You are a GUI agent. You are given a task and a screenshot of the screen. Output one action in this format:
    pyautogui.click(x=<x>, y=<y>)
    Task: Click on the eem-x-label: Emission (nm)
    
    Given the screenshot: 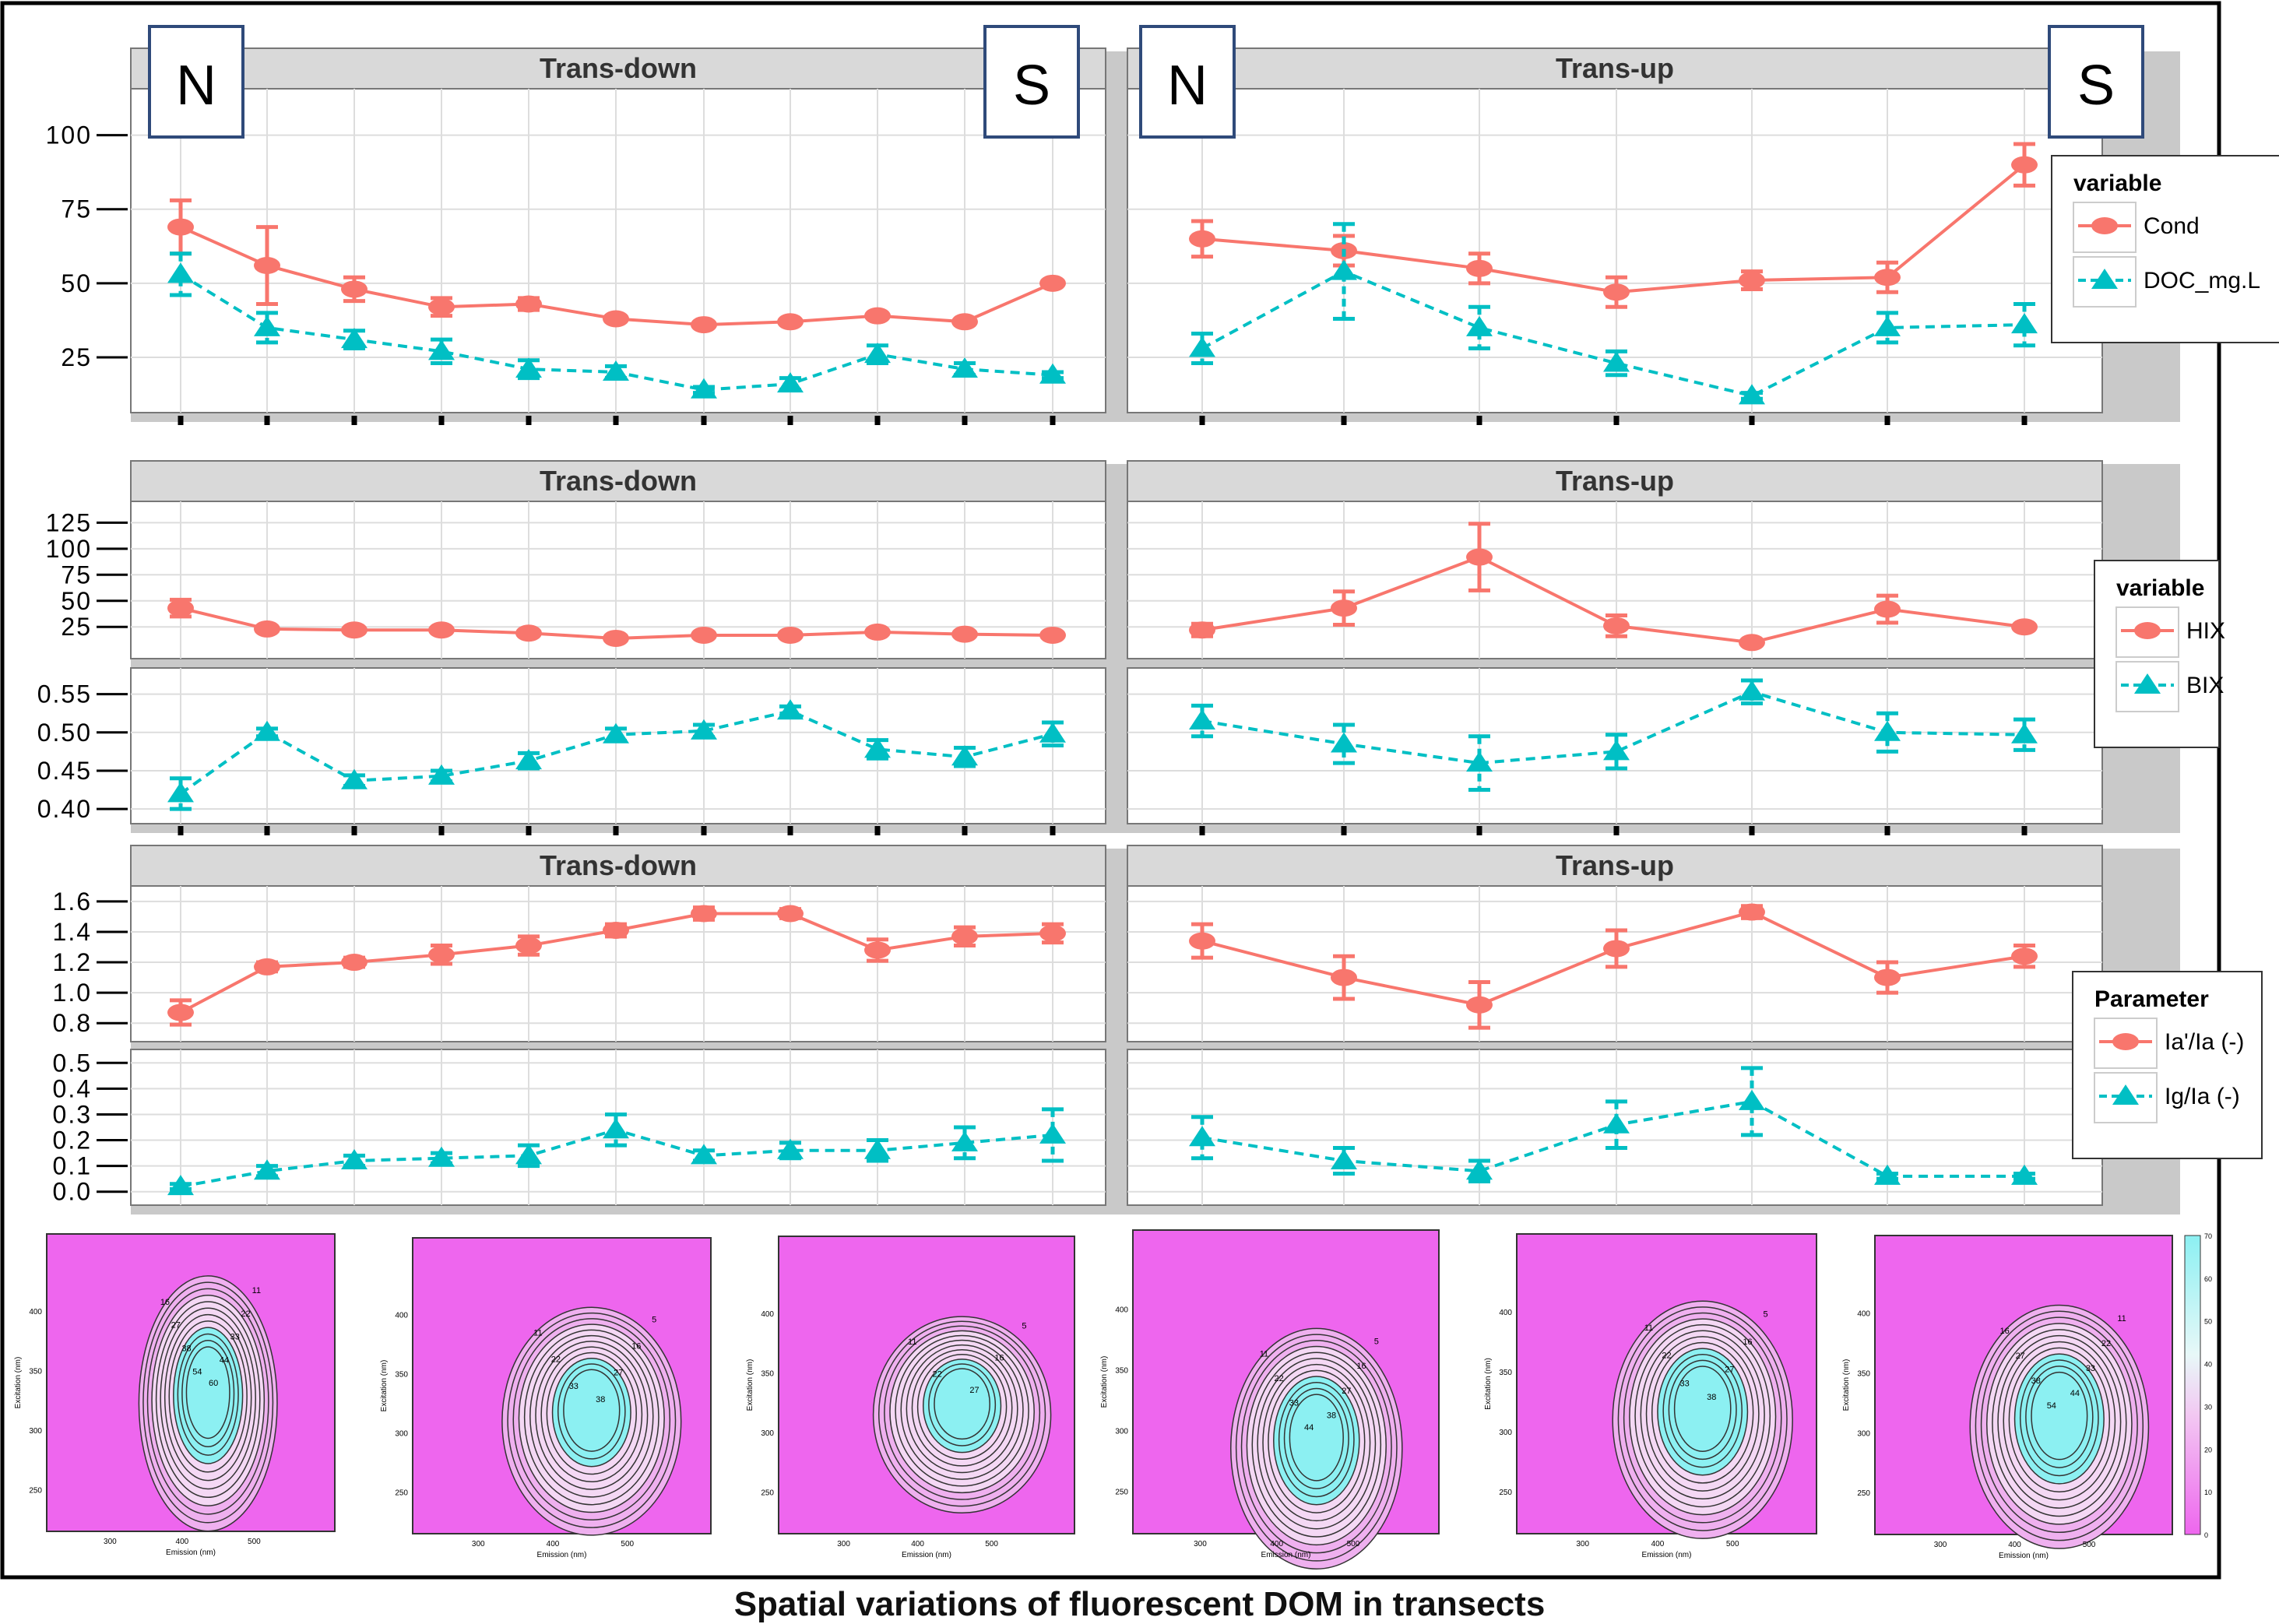 What is the action you would take?
    pyautogui.click(x=191, y=1552)
    